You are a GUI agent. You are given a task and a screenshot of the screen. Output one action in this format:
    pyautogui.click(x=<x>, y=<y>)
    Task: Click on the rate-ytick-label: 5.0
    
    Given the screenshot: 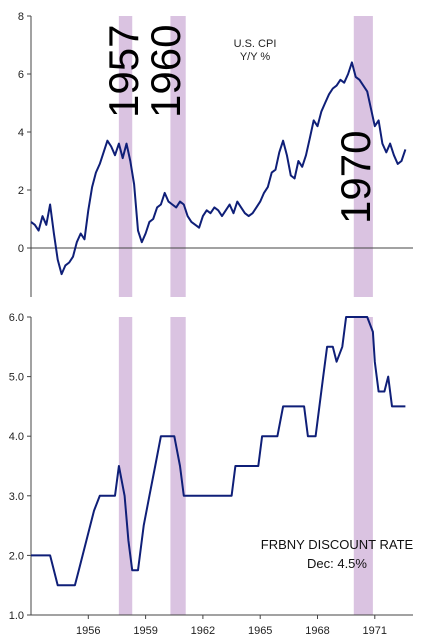 What is the action you would take?
    pyautogui.click(x=16, y=378)
    